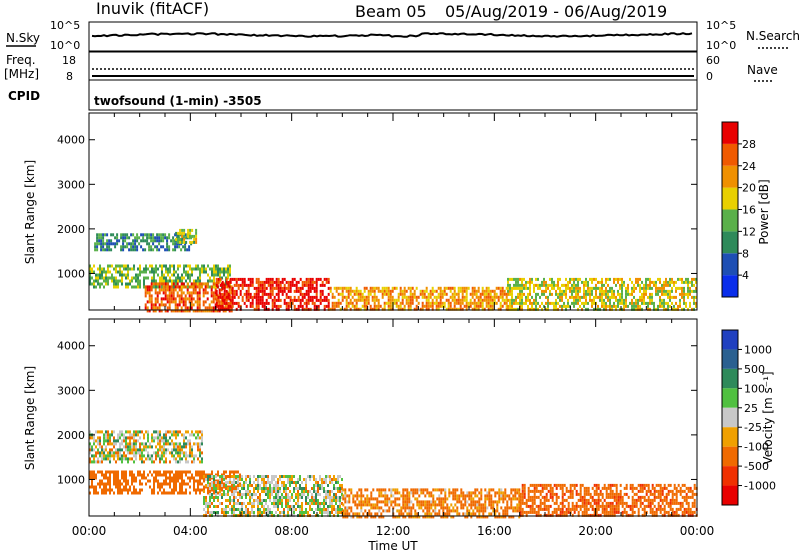 Image resolution: width=800 pixels, height=554 pixels. Describe the element at coordinates (65, 25) in the screenshot. I see `noise-left-tick-top: 10^5` at that location.